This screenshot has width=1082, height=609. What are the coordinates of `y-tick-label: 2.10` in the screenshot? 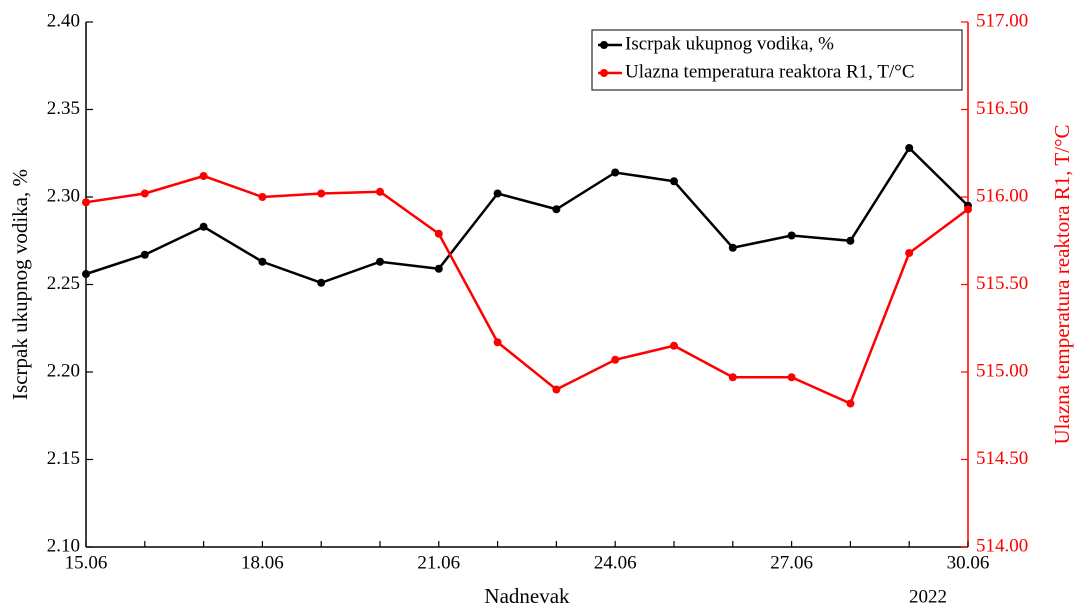 It's located at (63, 545).